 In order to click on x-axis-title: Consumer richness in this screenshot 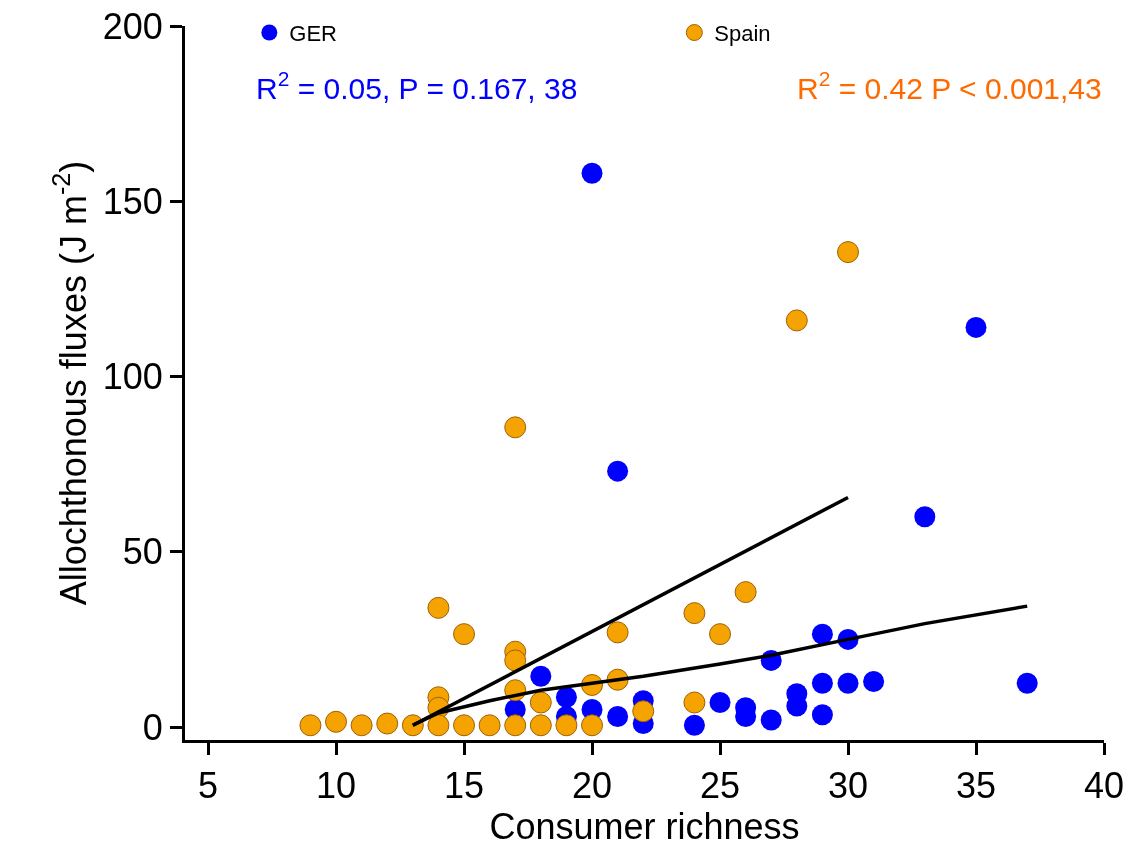, I will do `click(644, 827)`.